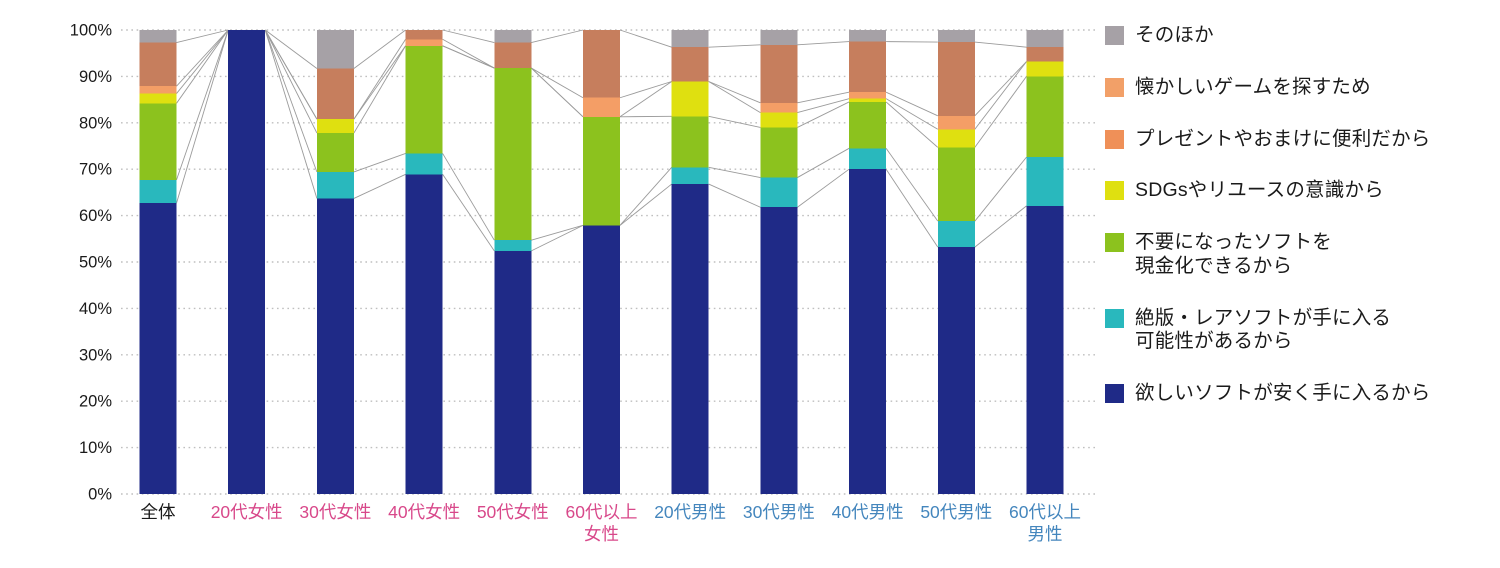  I want to click on y-axis-label: 80%, so click(95, 123).